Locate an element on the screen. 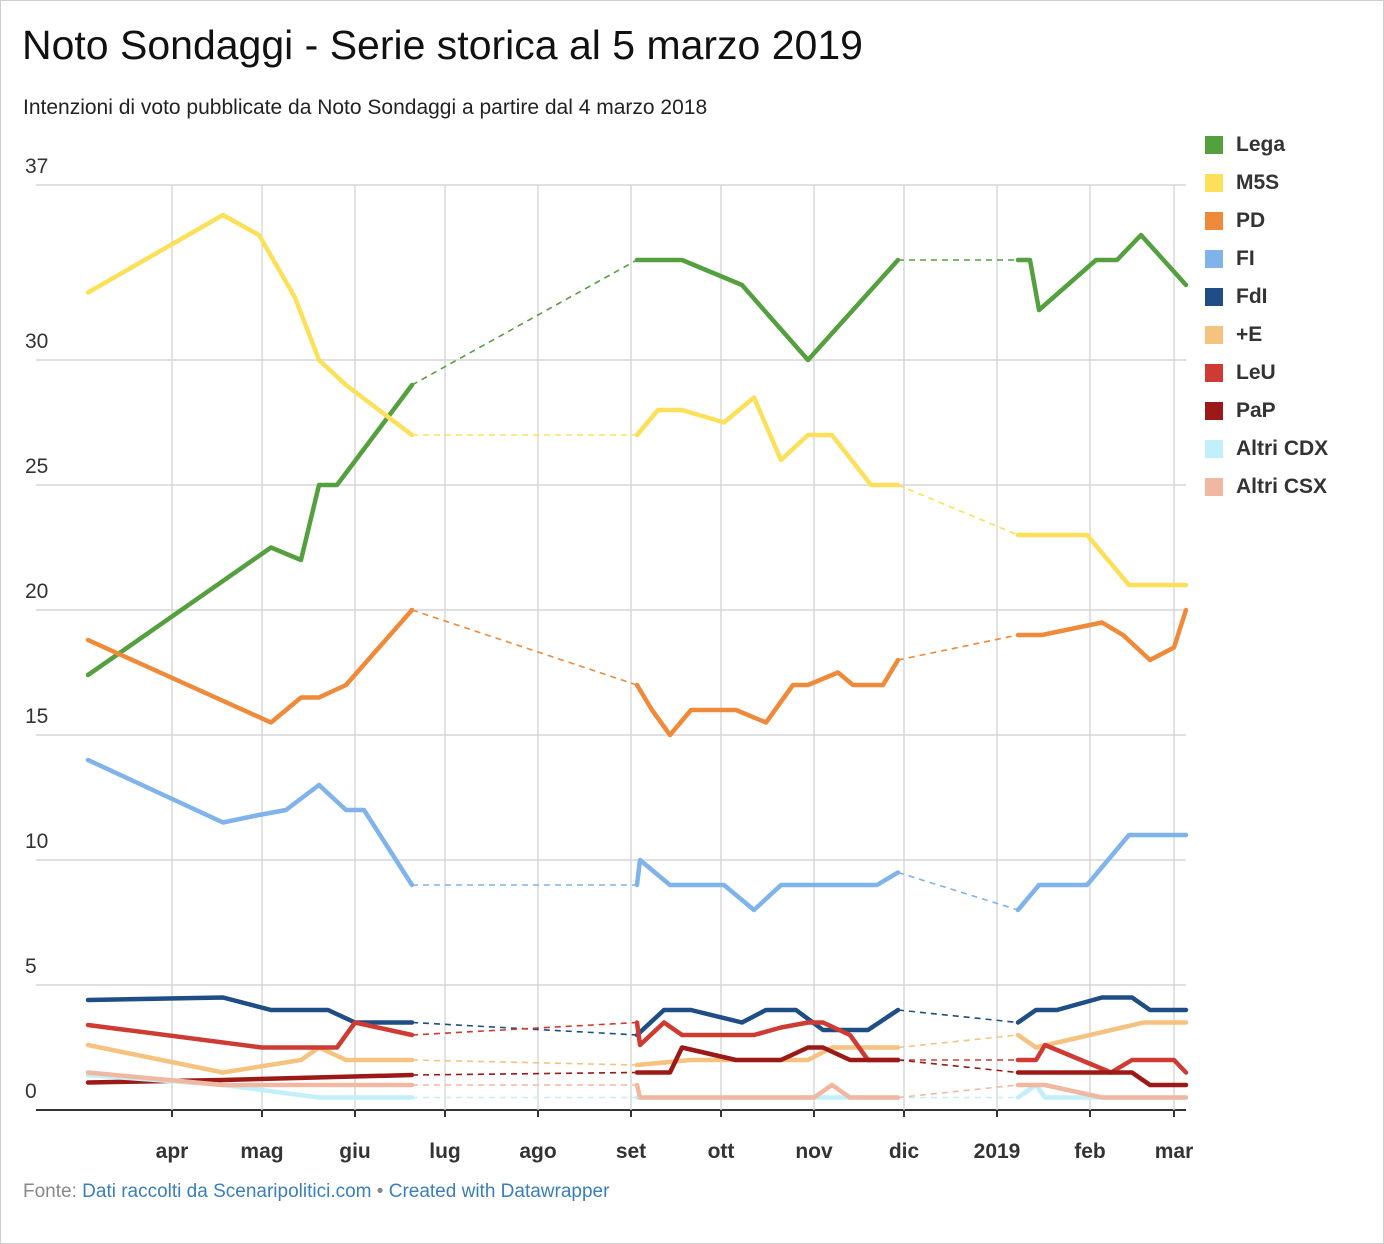 Image resolution: width=1384 pixels, height=1244 pixels. legend-item: FdI is located at coordinates (1266, 297).